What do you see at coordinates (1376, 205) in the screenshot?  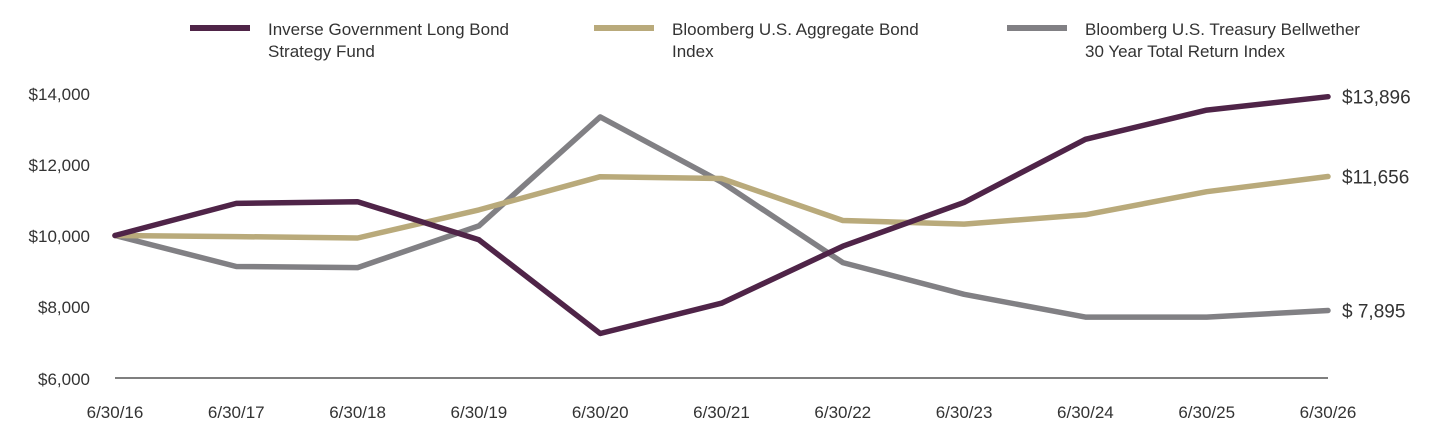 I see `end-labels: $13,896 $11,656 $ 7,895` at bounding box center [1376, 205].